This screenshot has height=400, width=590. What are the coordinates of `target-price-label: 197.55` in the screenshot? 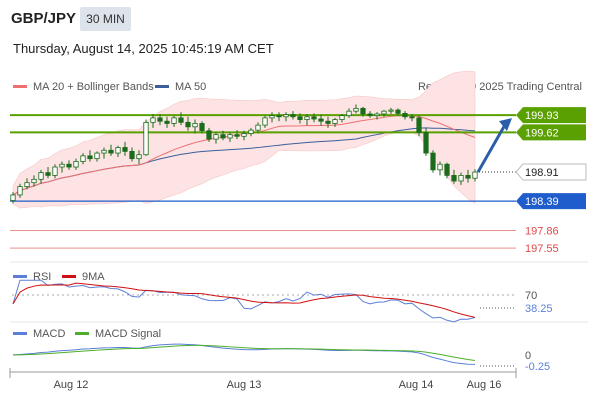 It's located at (542, 249).